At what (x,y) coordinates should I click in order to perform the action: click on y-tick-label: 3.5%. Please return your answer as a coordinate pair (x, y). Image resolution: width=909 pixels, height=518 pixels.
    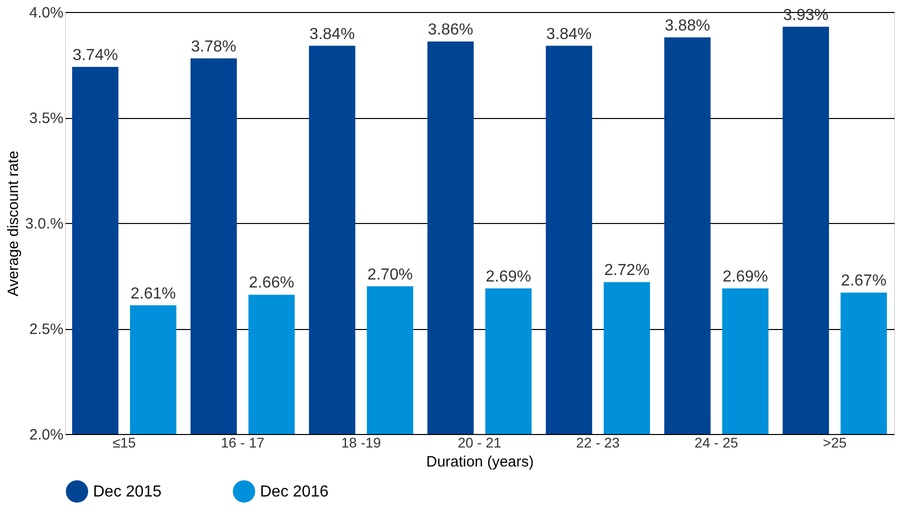
    Looking at the image, I should click on (46, 118).